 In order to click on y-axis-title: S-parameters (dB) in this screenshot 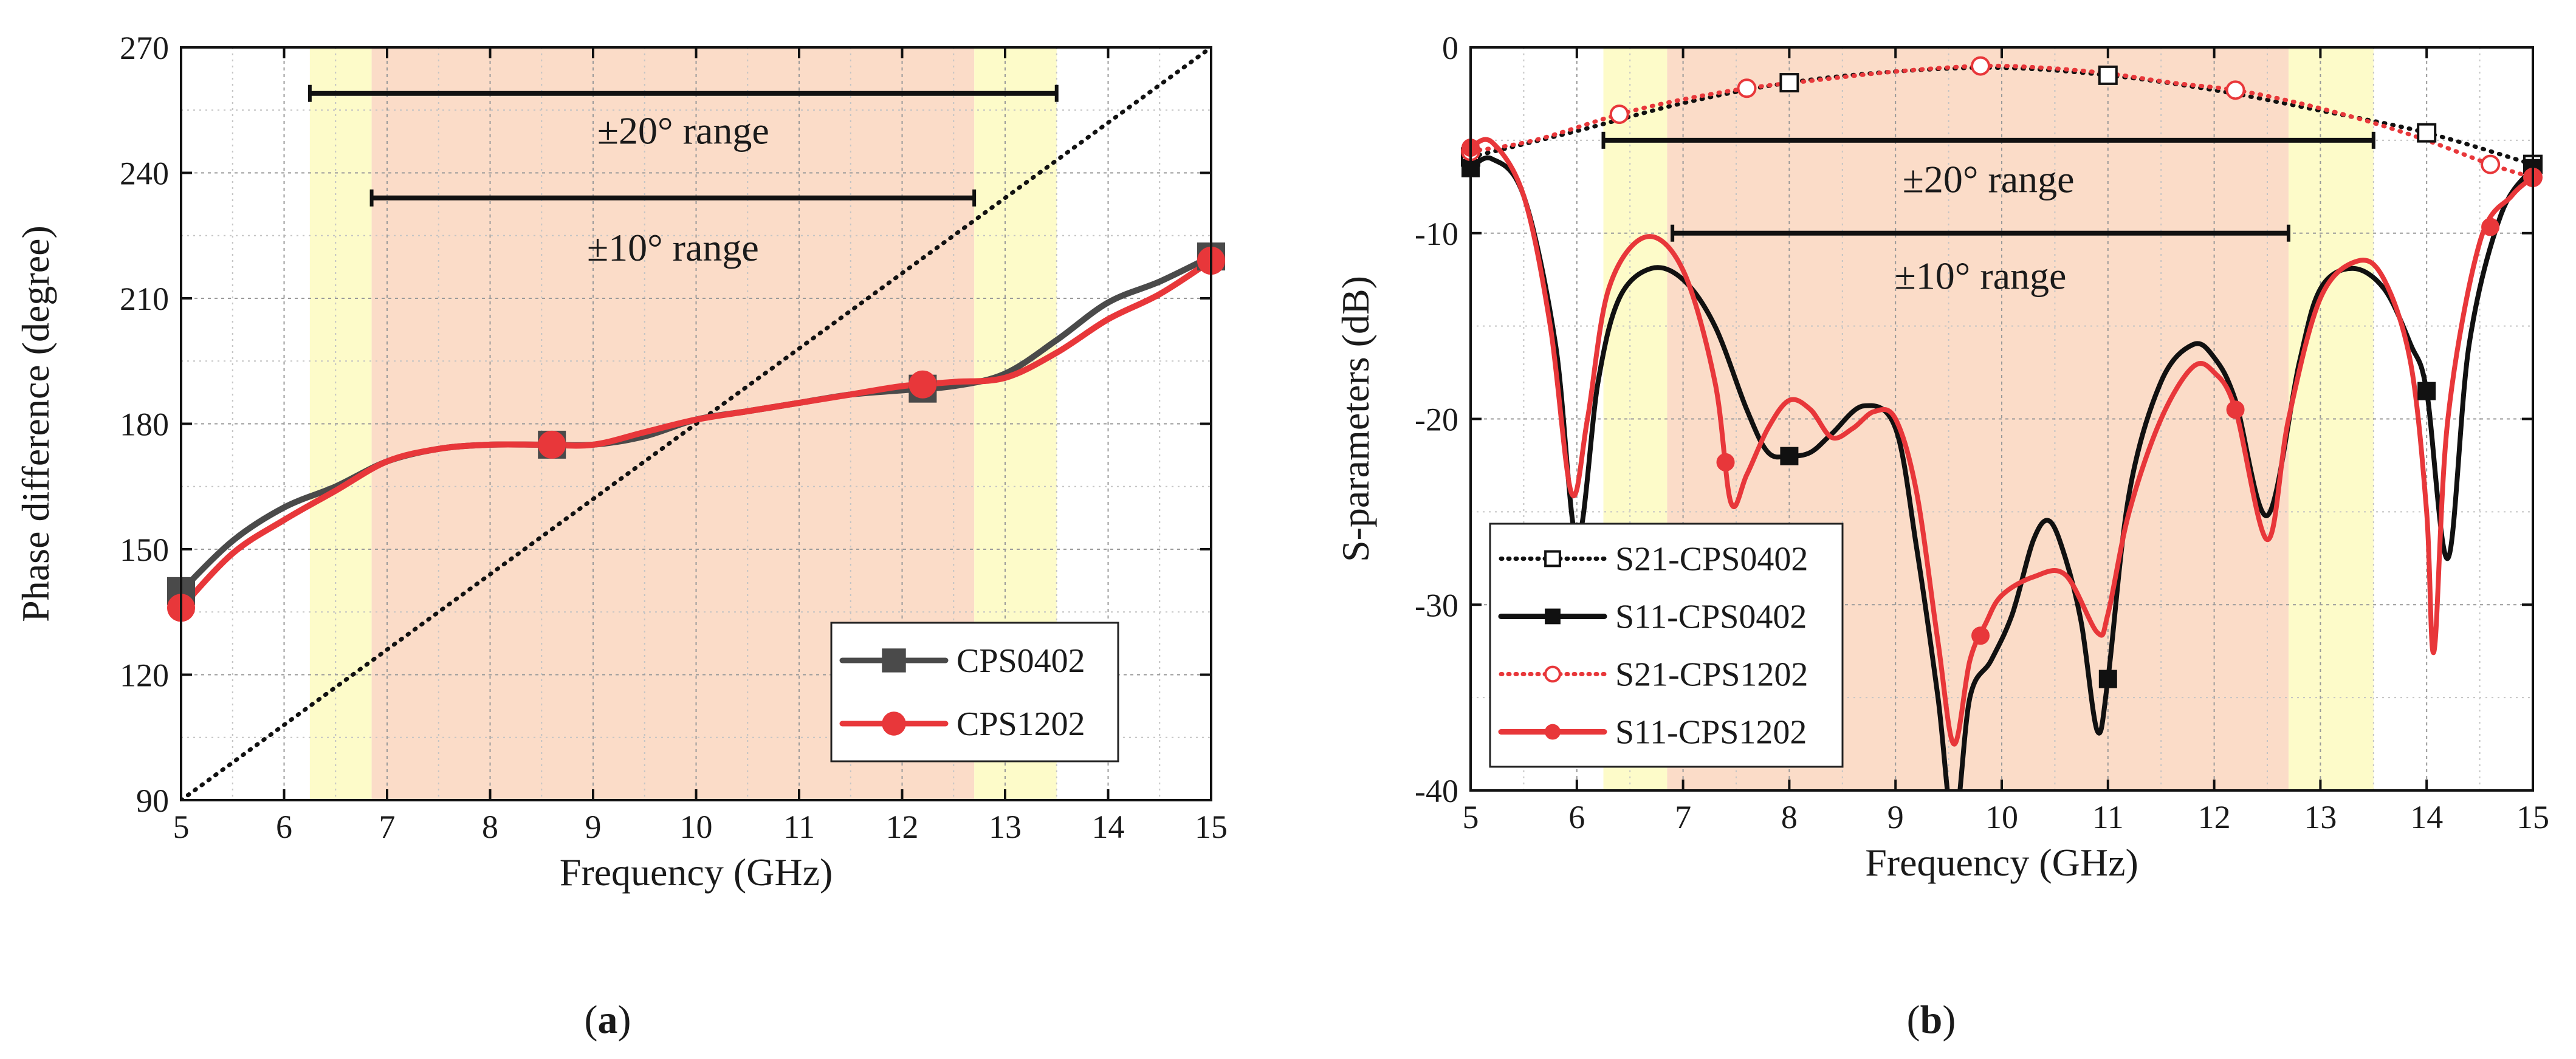, I will do `click(1355, 419)`.